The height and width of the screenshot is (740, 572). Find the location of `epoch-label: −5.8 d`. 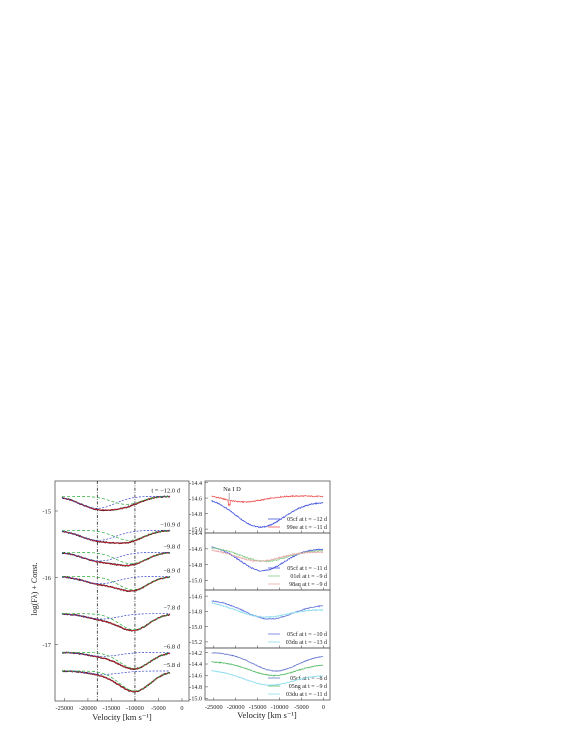

epoch-label: −5.8 d is located at coordinates (171, 665).